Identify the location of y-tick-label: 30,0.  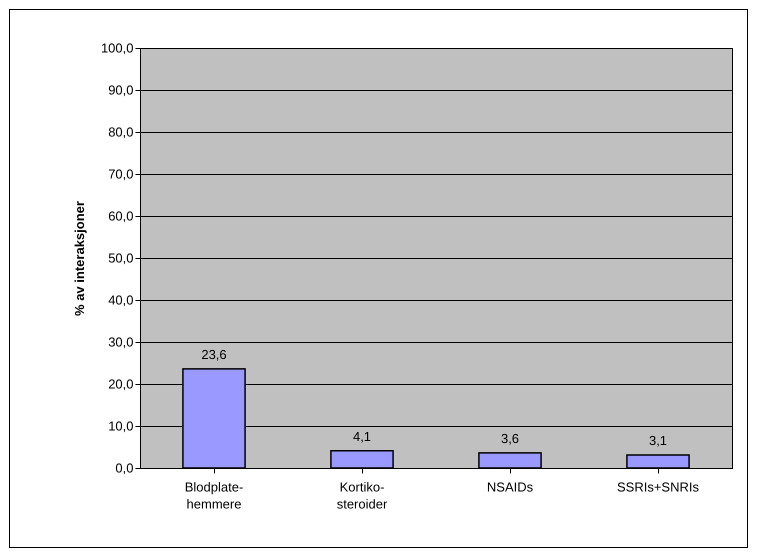
(121, 342).